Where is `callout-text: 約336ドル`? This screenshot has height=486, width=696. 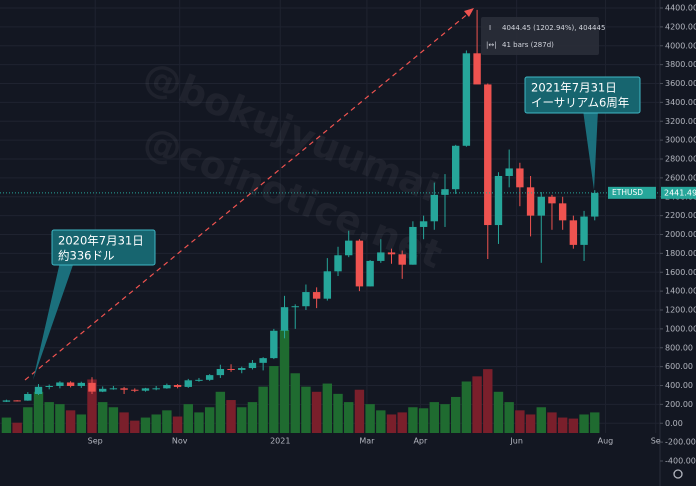
callout-text: 約336ドル is located at coordinates (86, 256).